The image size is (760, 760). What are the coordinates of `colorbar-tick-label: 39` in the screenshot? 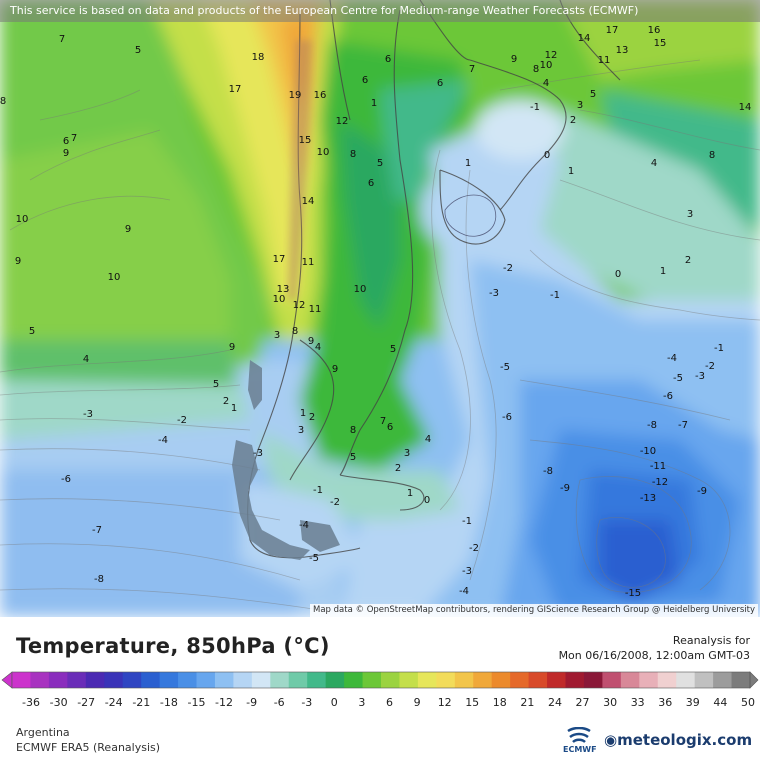 It's located at (692, 702).